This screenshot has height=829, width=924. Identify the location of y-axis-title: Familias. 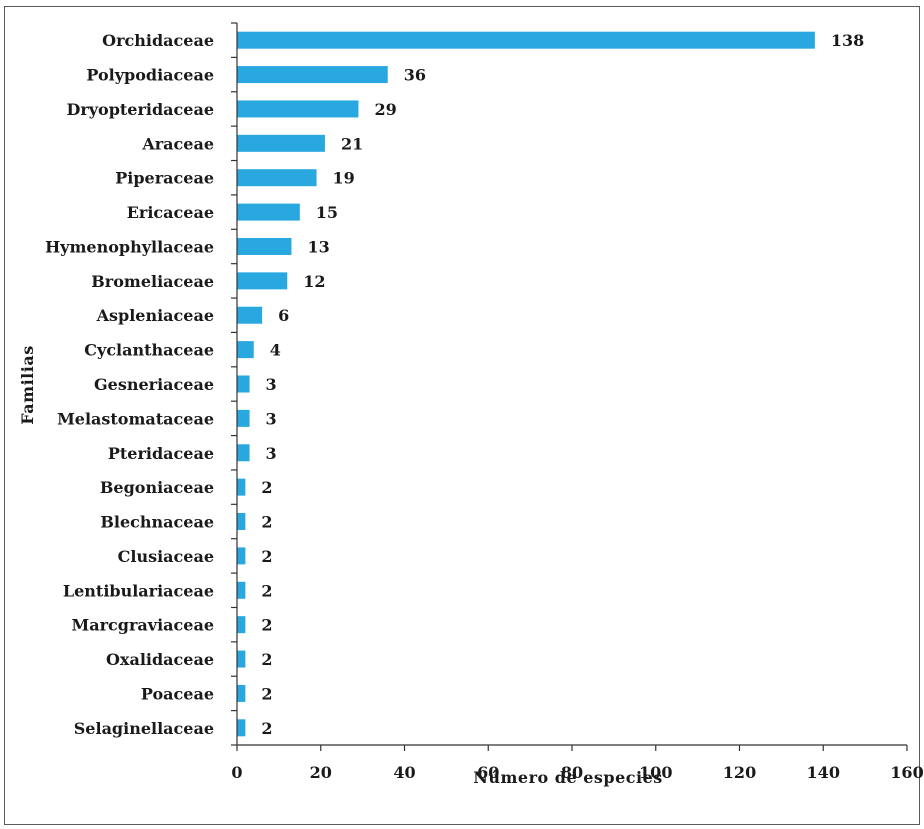
(27, 384).